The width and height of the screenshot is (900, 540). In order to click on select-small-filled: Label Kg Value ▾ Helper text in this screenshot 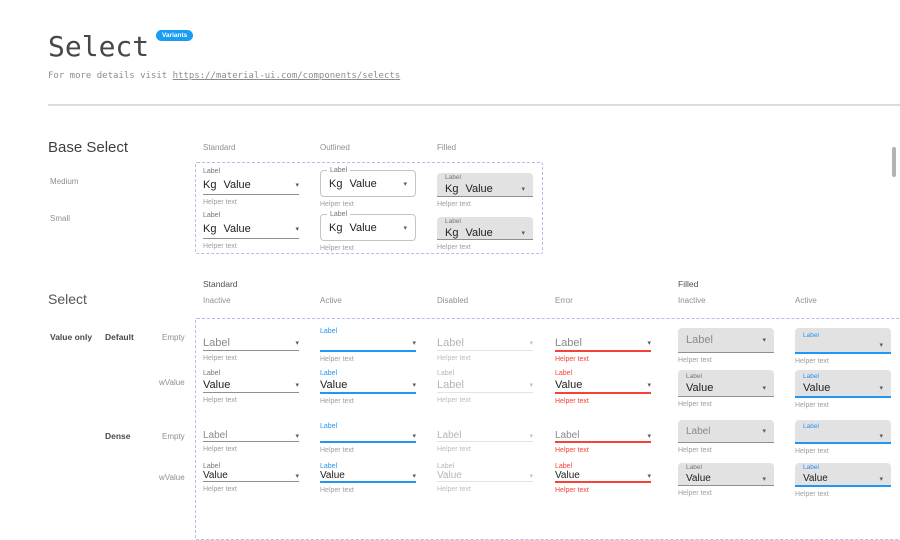, I will do `click(485, 234)`.